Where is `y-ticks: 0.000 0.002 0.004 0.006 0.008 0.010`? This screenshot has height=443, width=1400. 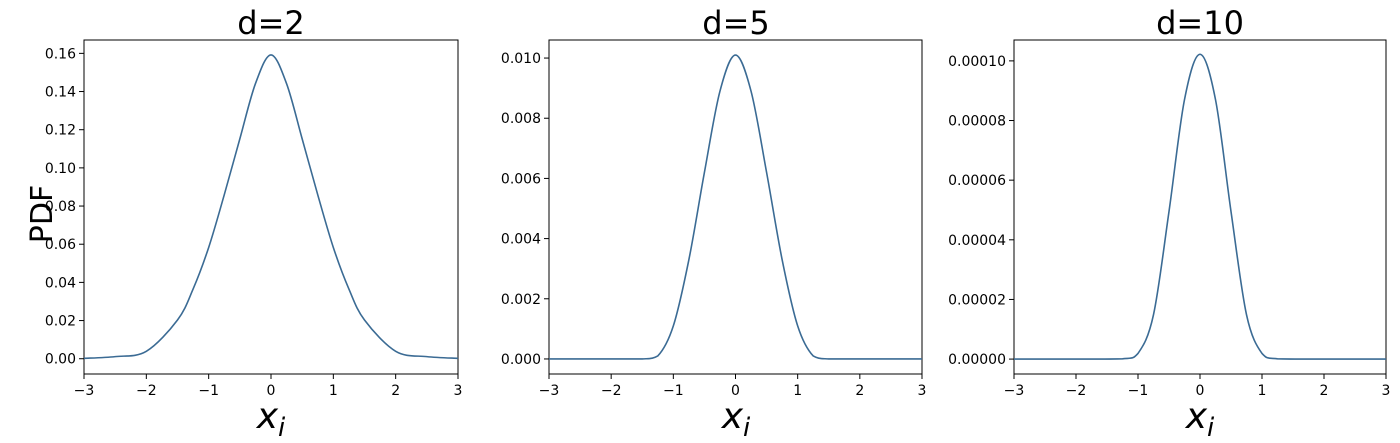 y-ticks: 0.000 0.002 0.004 0.006 0.008 0.010 is located at coordinates (525, 209).